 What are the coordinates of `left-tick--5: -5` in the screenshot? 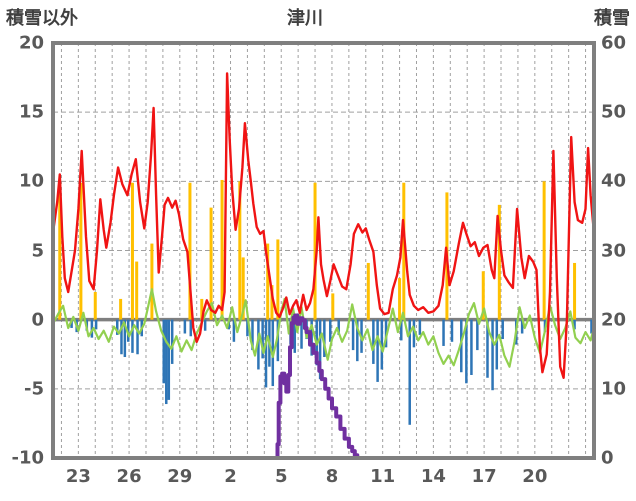 It's located at (34, 389).